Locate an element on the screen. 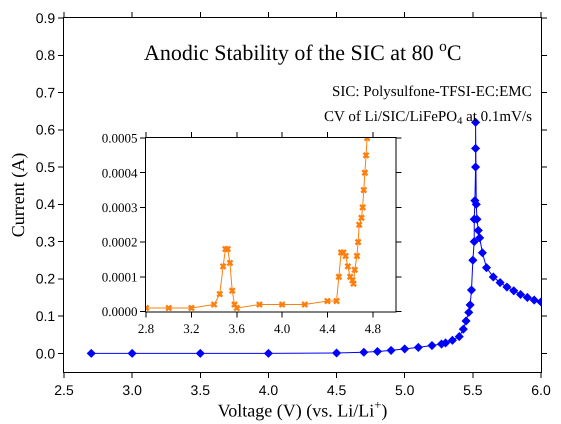 The width and height of the screenshot is (561, 424). y-tick-label: 0.0004 is located at coordinates (120, 172).